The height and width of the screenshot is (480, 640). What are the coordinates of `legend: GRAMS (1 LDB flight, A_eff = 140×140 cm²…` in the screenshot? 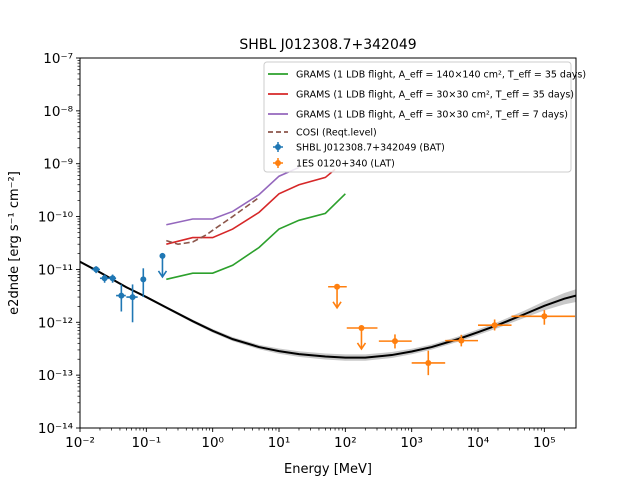 It's located at (424, 117).